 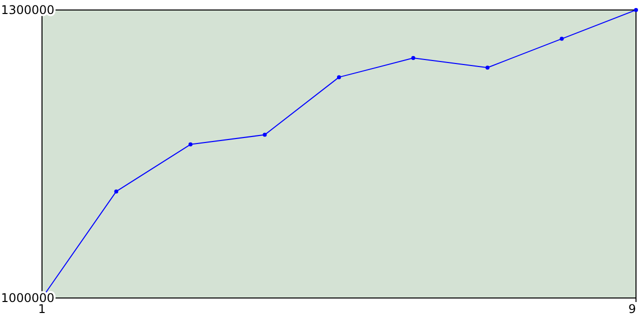 What do you see at coordinates (42, 309) in the screenshot?
I see `x-tick-label: 1` at bounding box center [42, 309].